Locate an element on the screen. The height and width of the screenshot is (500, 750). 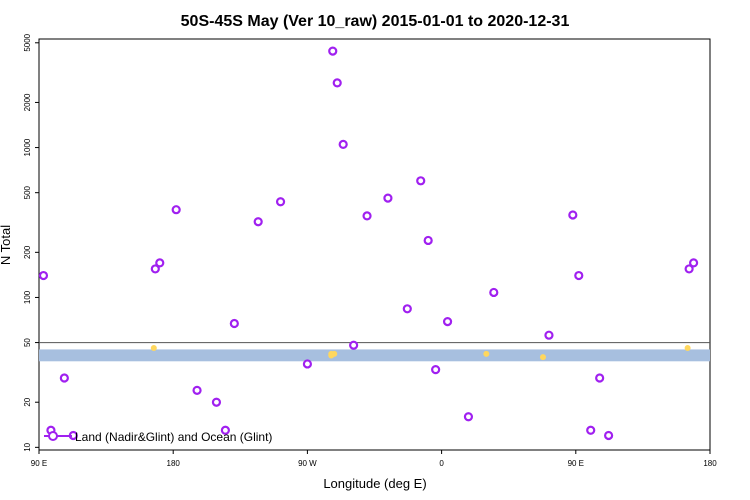
x-axis-label: Longitude (deg E) is located at coordinates (374, 483).